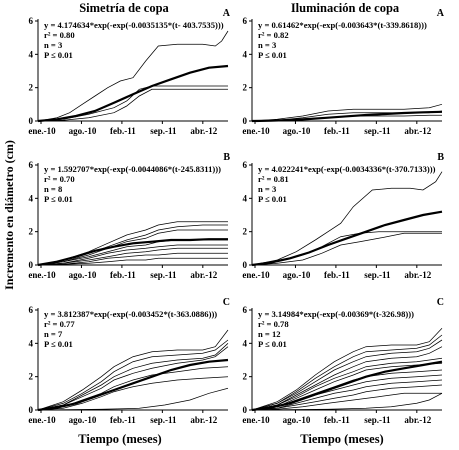 The height and width of the screenshot is (450, 459). What do you see at coordinates (345, 8) in the screenshot?
I see `column-title-right: Iluminación de copa` at bounding box center [345, 8].